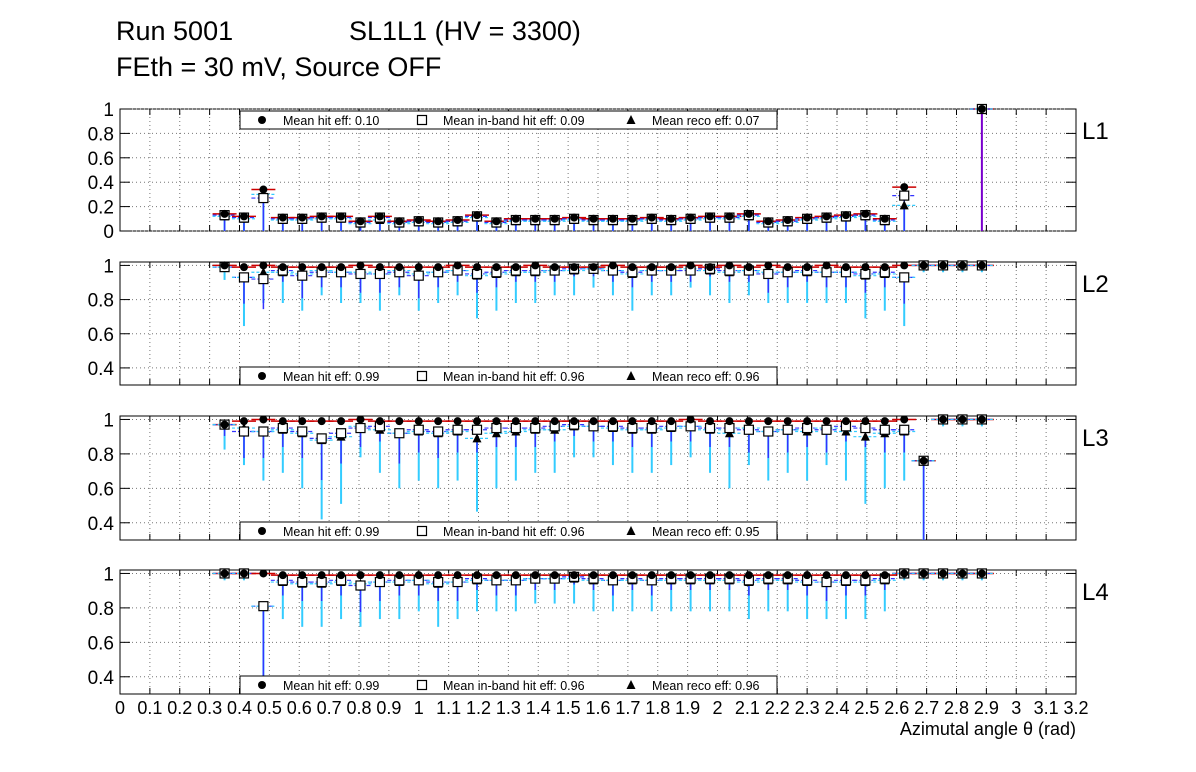  Describe the element at coordinates (101, 208) in the screenshot. I see `panel-l1-y-tick-label: 0.2` at that location.